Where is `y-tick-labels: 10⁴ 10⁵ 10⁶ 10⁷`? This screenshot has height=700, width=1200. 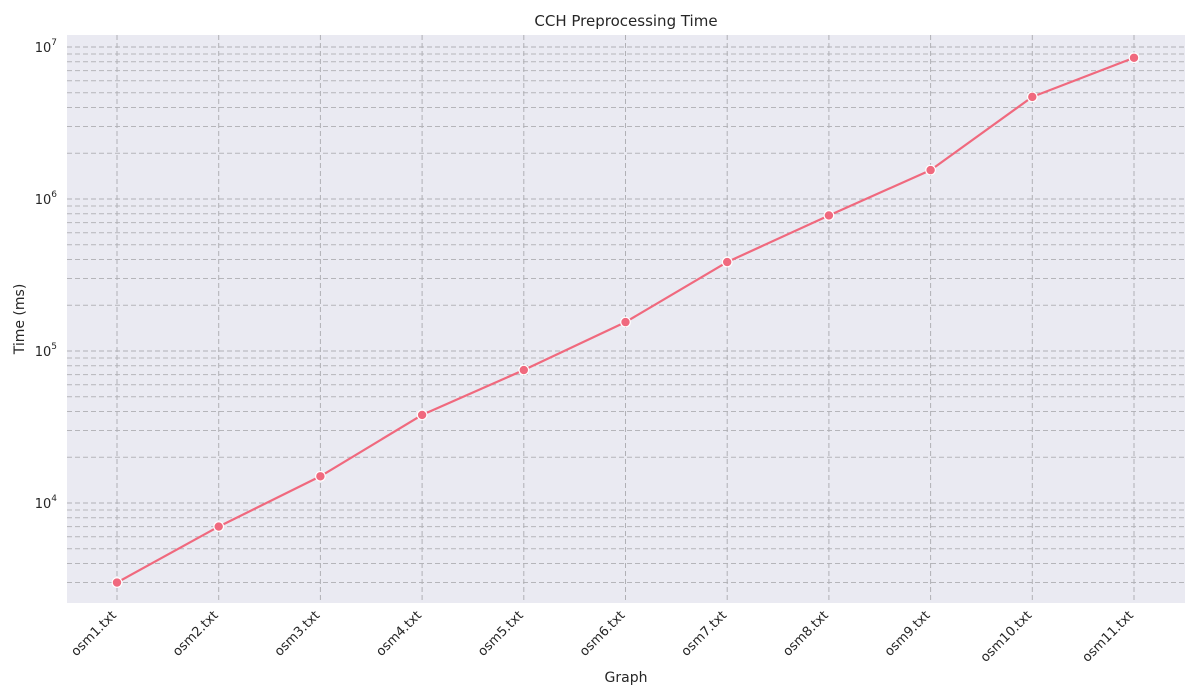 y-tick-labels: 10⁴ 10⁵ 10⁶ 10⁷ is located at coordinates (46, 275).